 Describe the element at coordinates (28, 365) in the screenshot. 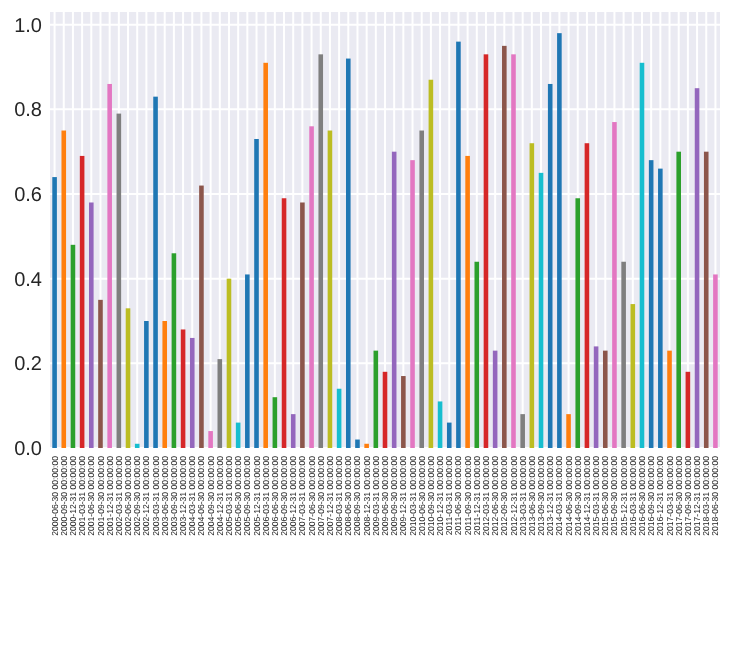

I see `y-tick-label: 0.2` at that location.